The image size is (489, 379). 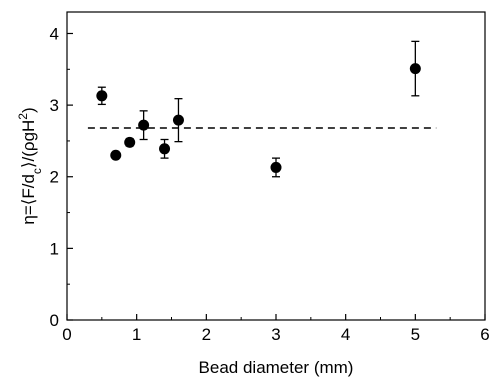 I want to click on y-tick-label: 0, so click(x=54, y=320).